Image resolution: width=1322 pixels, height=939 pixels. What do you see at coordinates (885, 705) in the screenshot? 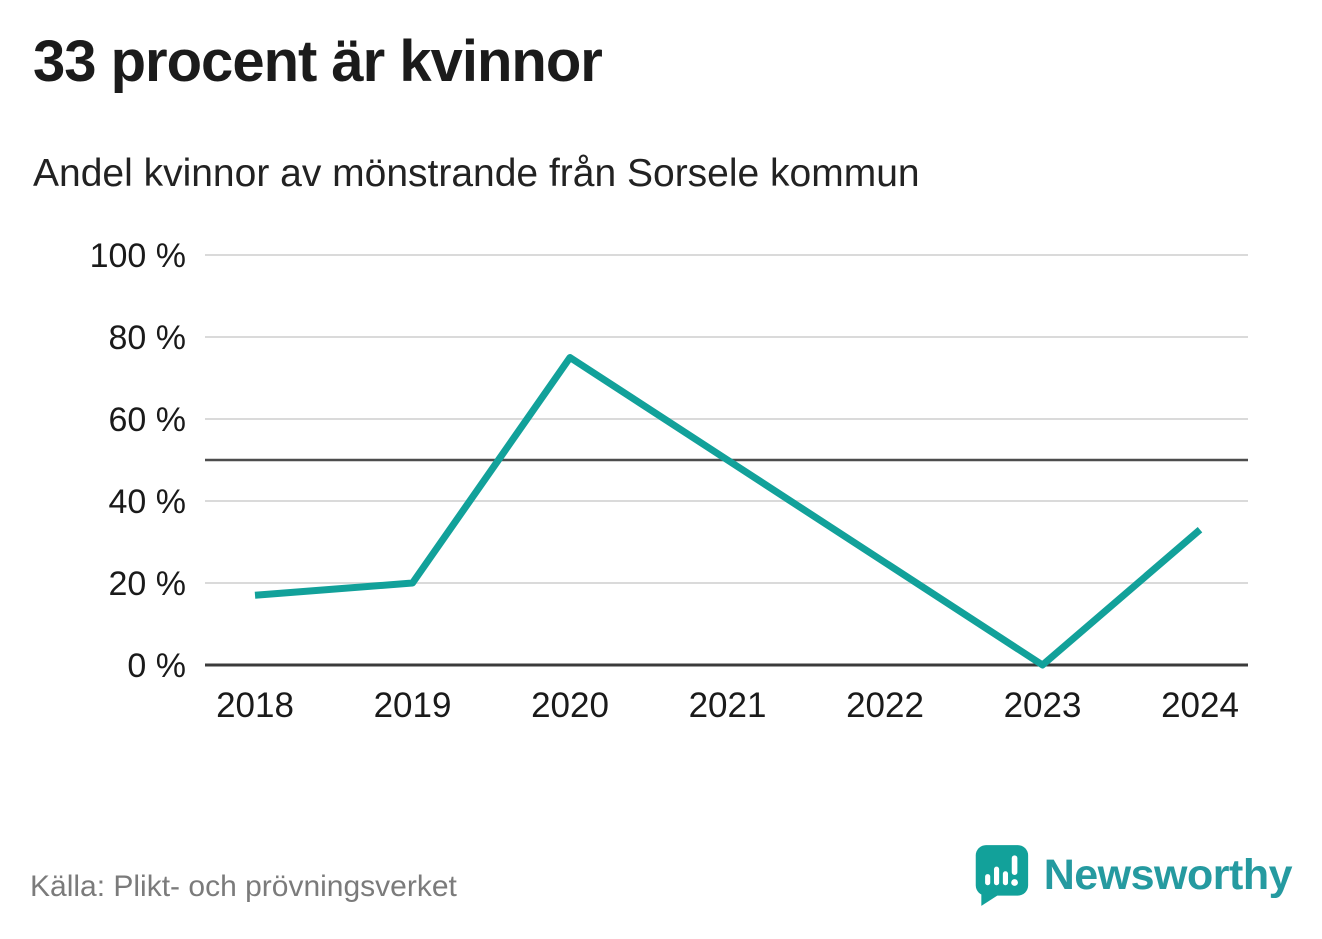
I see `x-axis-tick-label: 2022` at bounding box center [885, 705].